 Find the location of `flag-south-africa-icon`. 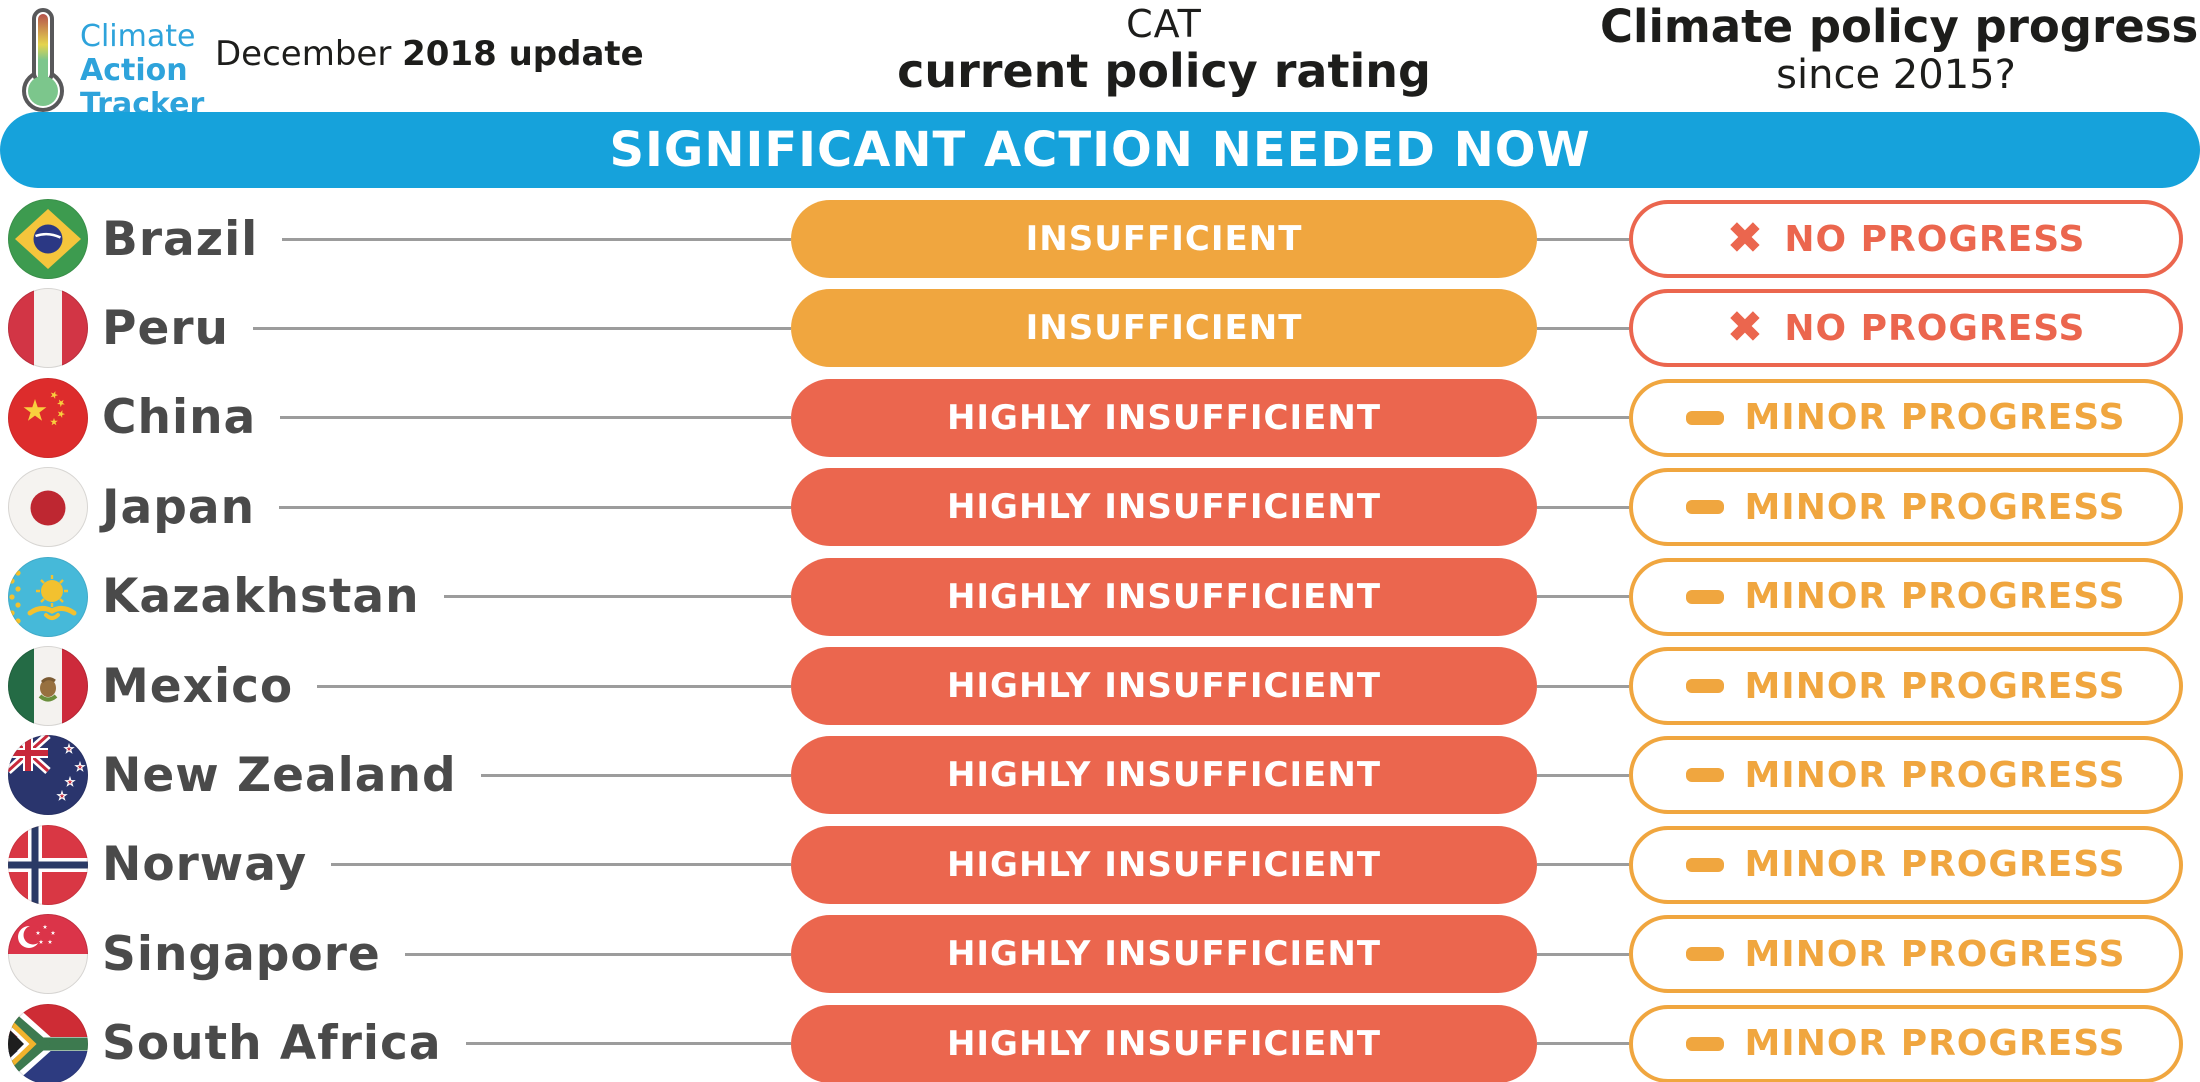

flag-south-africa-icon is located at coordinates (48, 1042).